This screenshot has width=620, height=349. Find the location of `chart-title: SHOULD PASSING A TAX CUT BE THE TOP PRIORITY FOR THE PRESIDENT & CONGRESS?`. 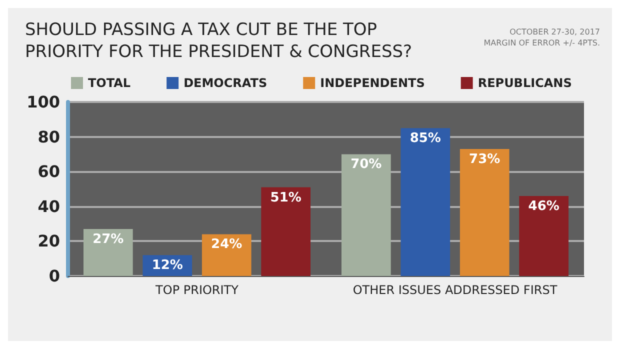

chart-title: SHOULD PASSING A TAX CUT BE THE TOP PRIORITY FOR THE PRESIDENT & CONGRESS? is located at coordinates (218, 41).